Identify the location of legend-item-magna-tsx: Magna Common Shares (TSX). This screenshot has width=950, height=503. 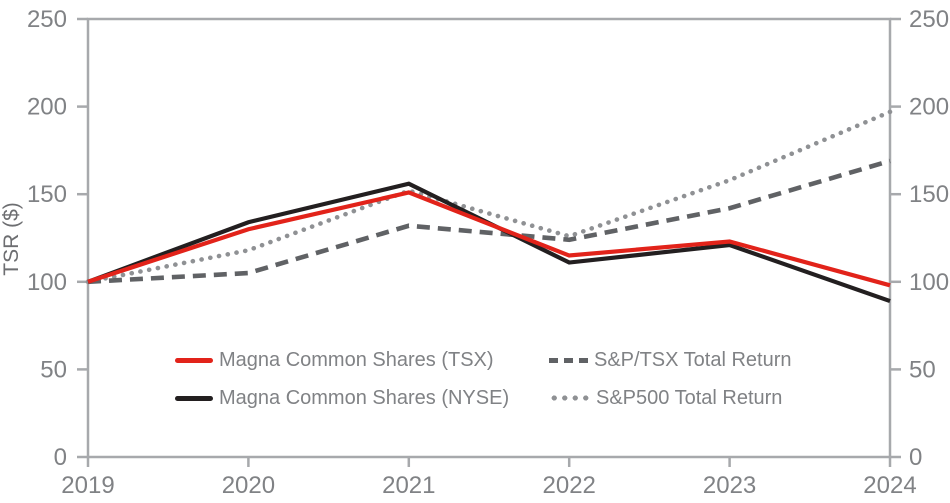
(334, 359).